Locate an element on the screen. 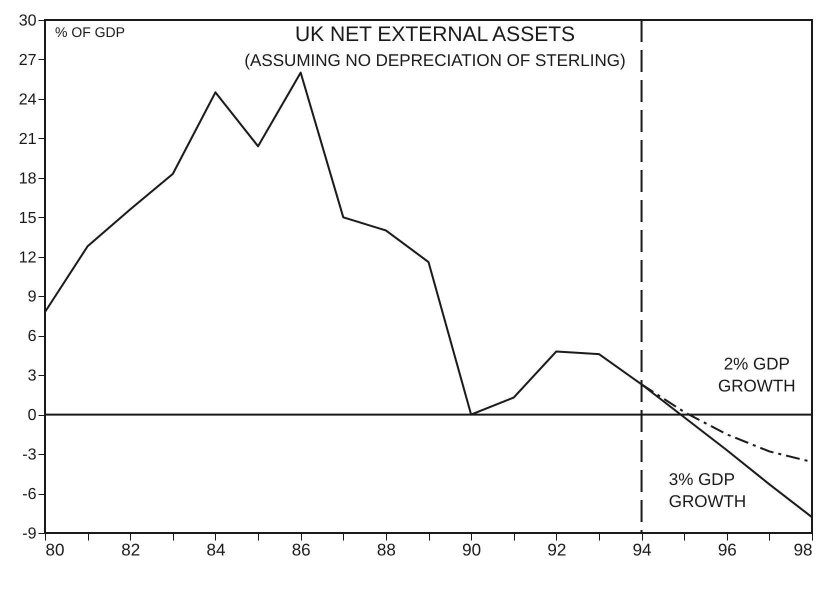 This screenshot has width=825, height=593. y-tick-label: 27 is located at coordinates (27, 60).